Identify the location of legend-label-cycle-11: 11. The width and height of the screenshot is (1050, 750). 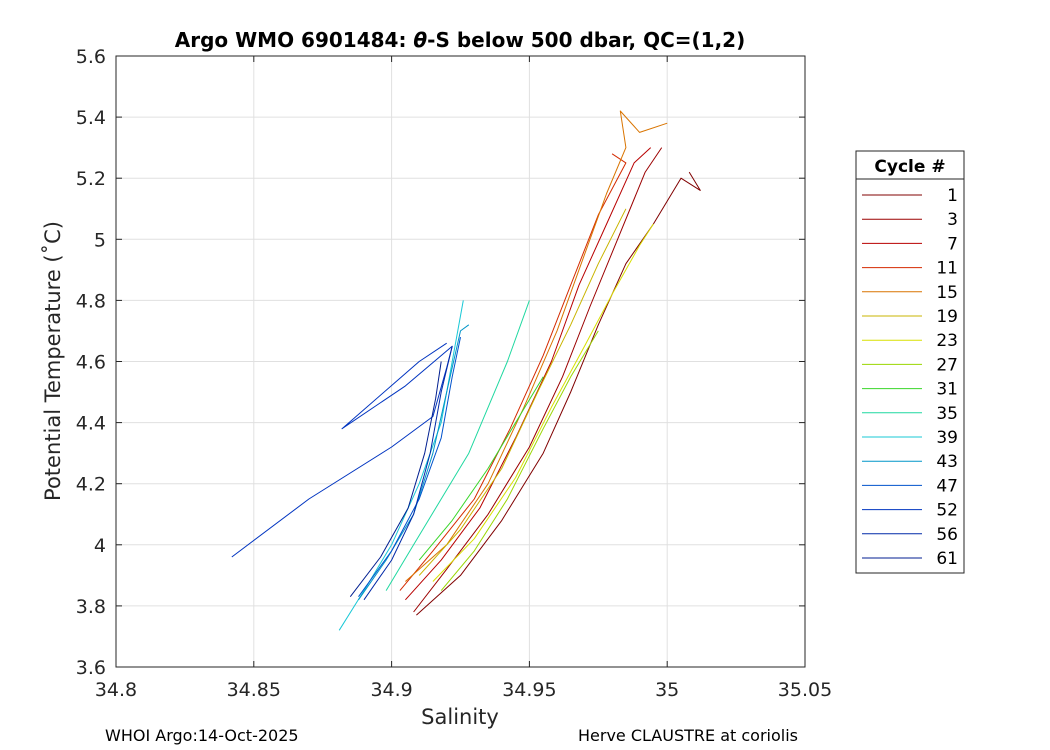
(947, 269).